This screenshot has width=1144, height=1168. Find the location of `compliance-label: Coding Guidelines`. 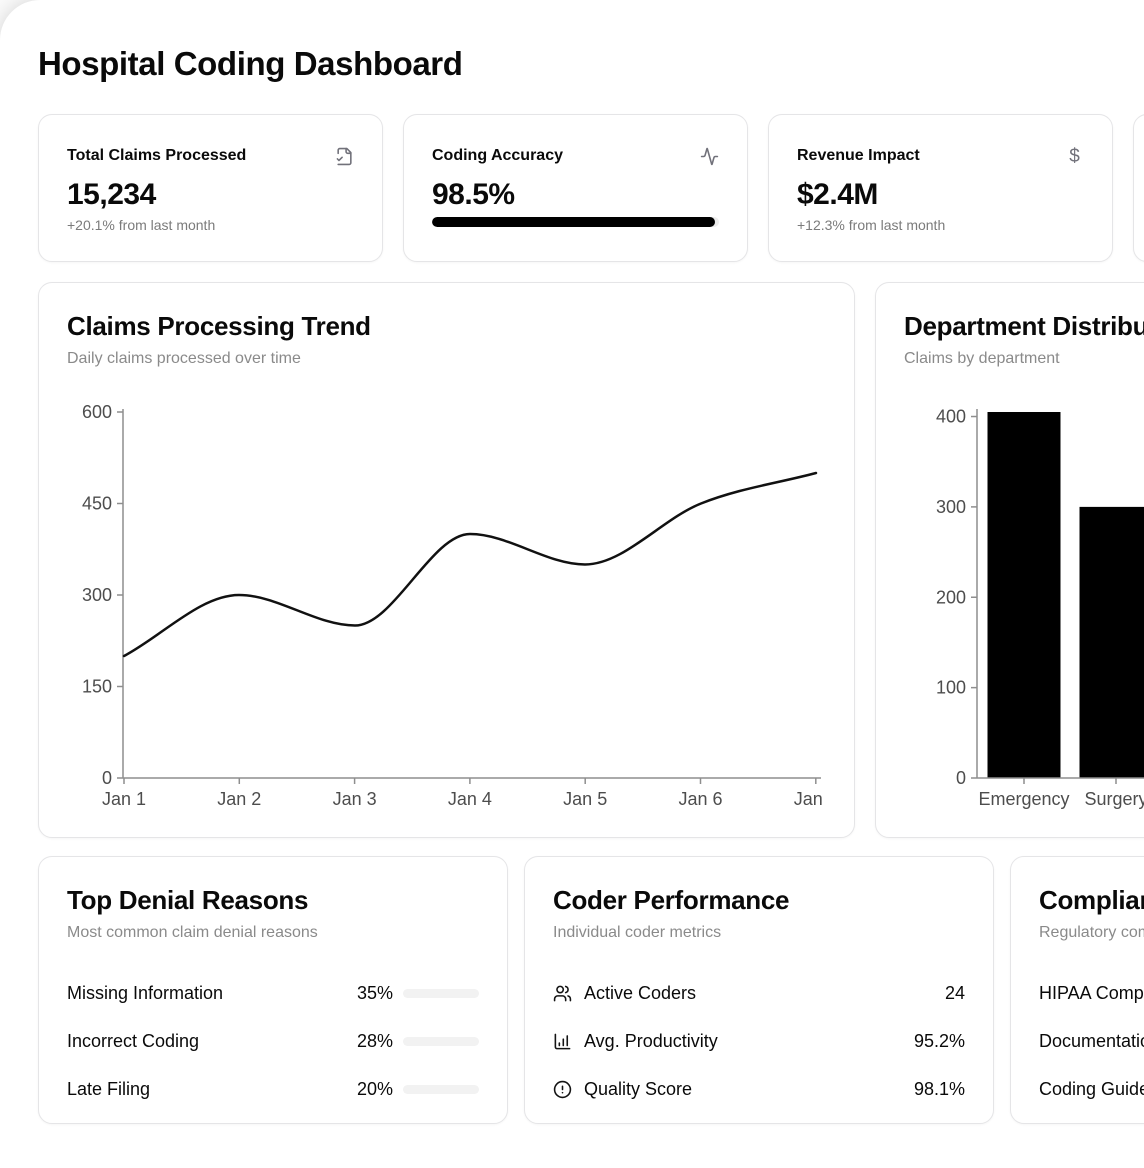

compliance-label: Coding Guidelines is located at coordinates (1091, 1089).